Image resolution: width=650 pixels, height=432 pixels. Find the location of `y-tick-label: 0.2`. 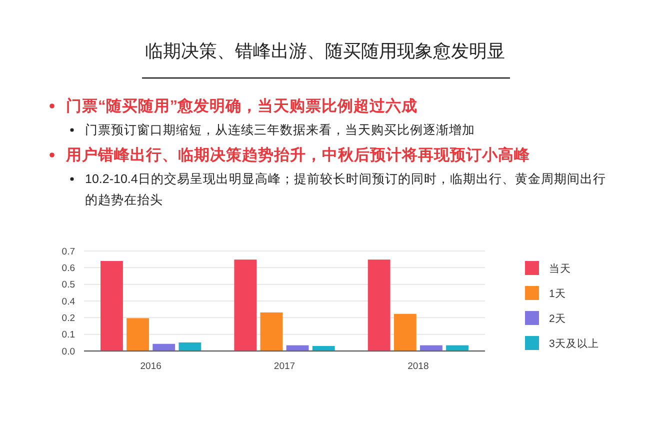

y-tick-label: 0.2 is located at coordinates (68, 318).